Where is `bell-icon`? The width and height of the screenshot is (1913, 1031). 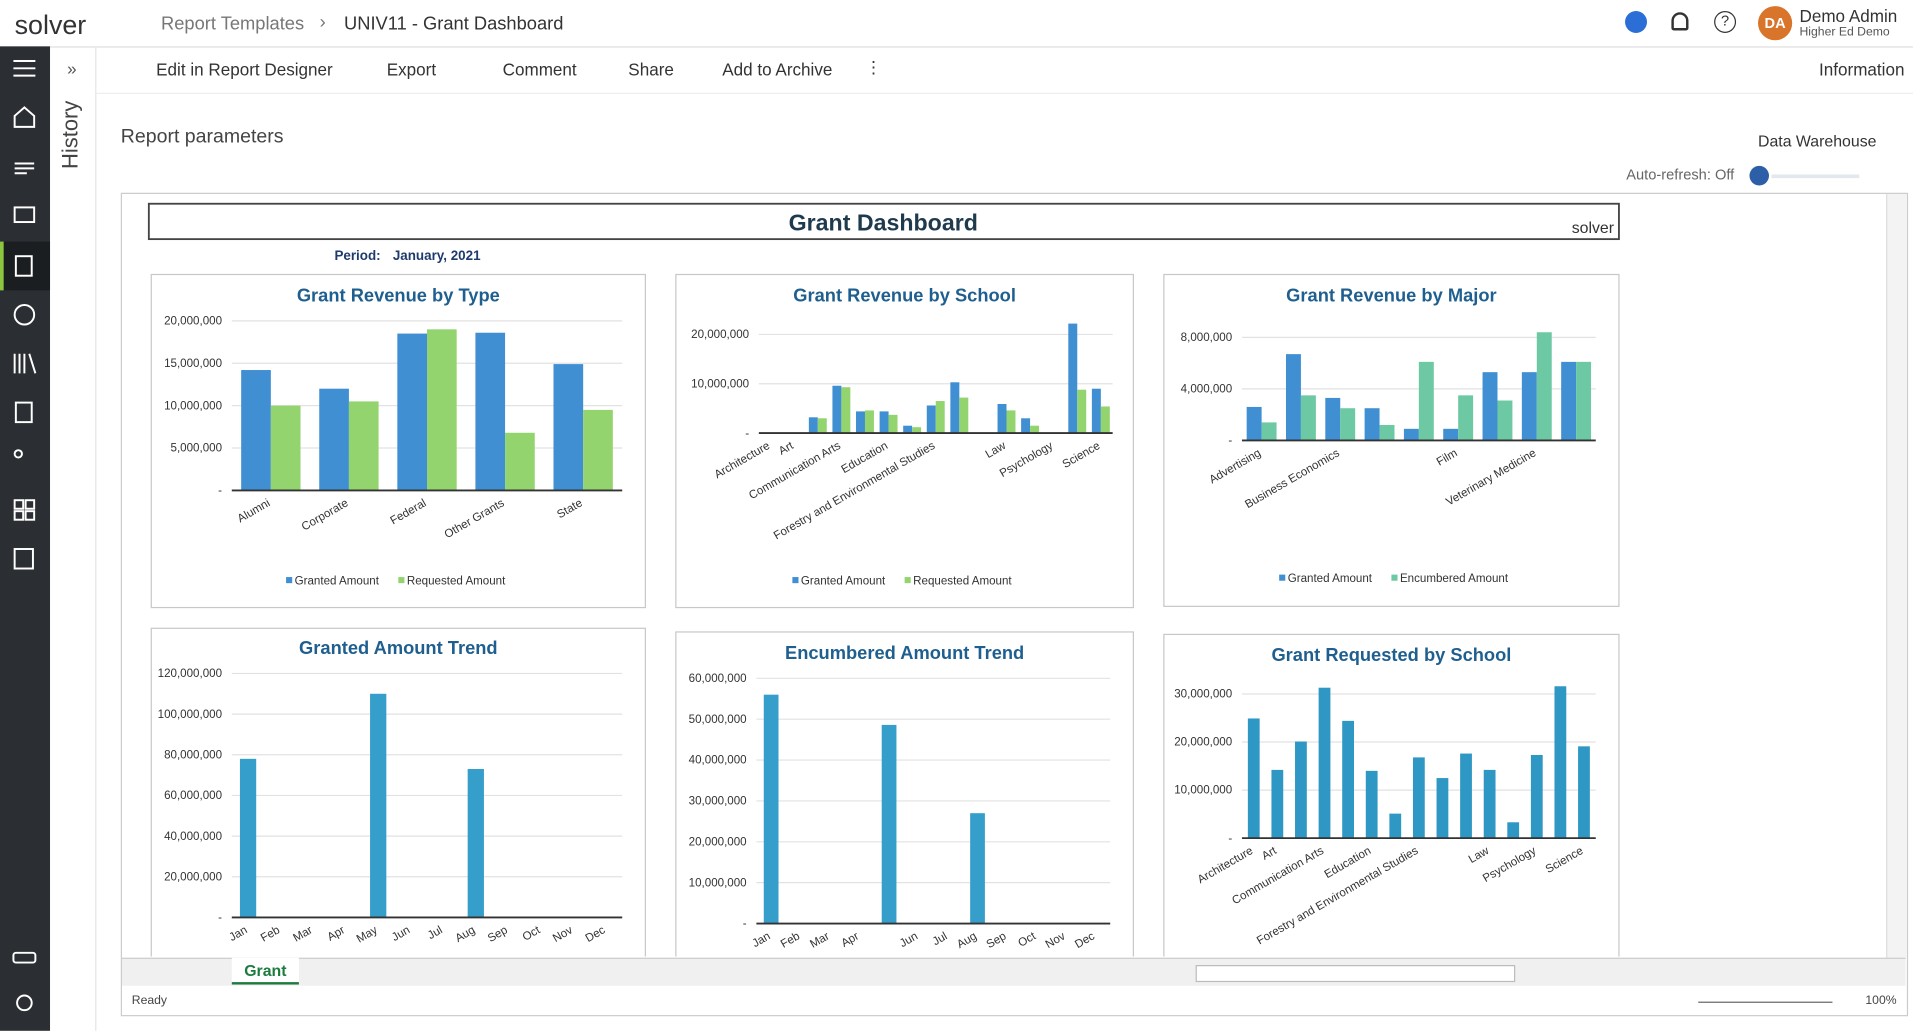 bell-icon is located at coordinates (1680, 21).